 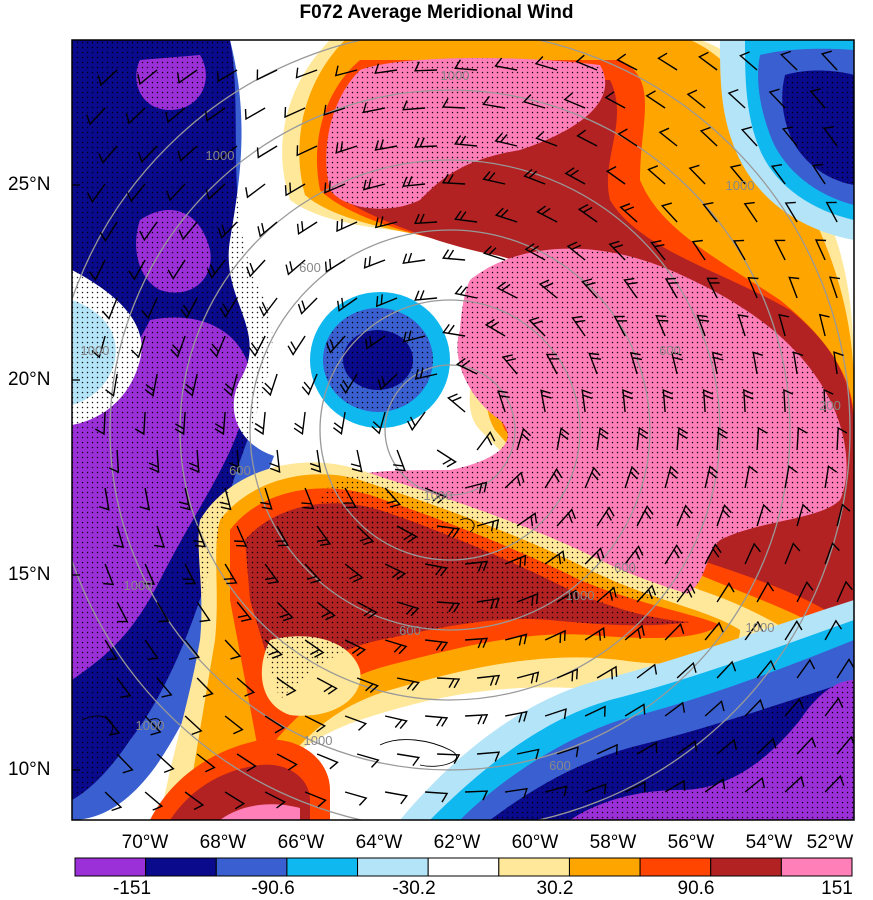 I want to click on lon-label-52w: 52°W, so click(x=830, y=842).